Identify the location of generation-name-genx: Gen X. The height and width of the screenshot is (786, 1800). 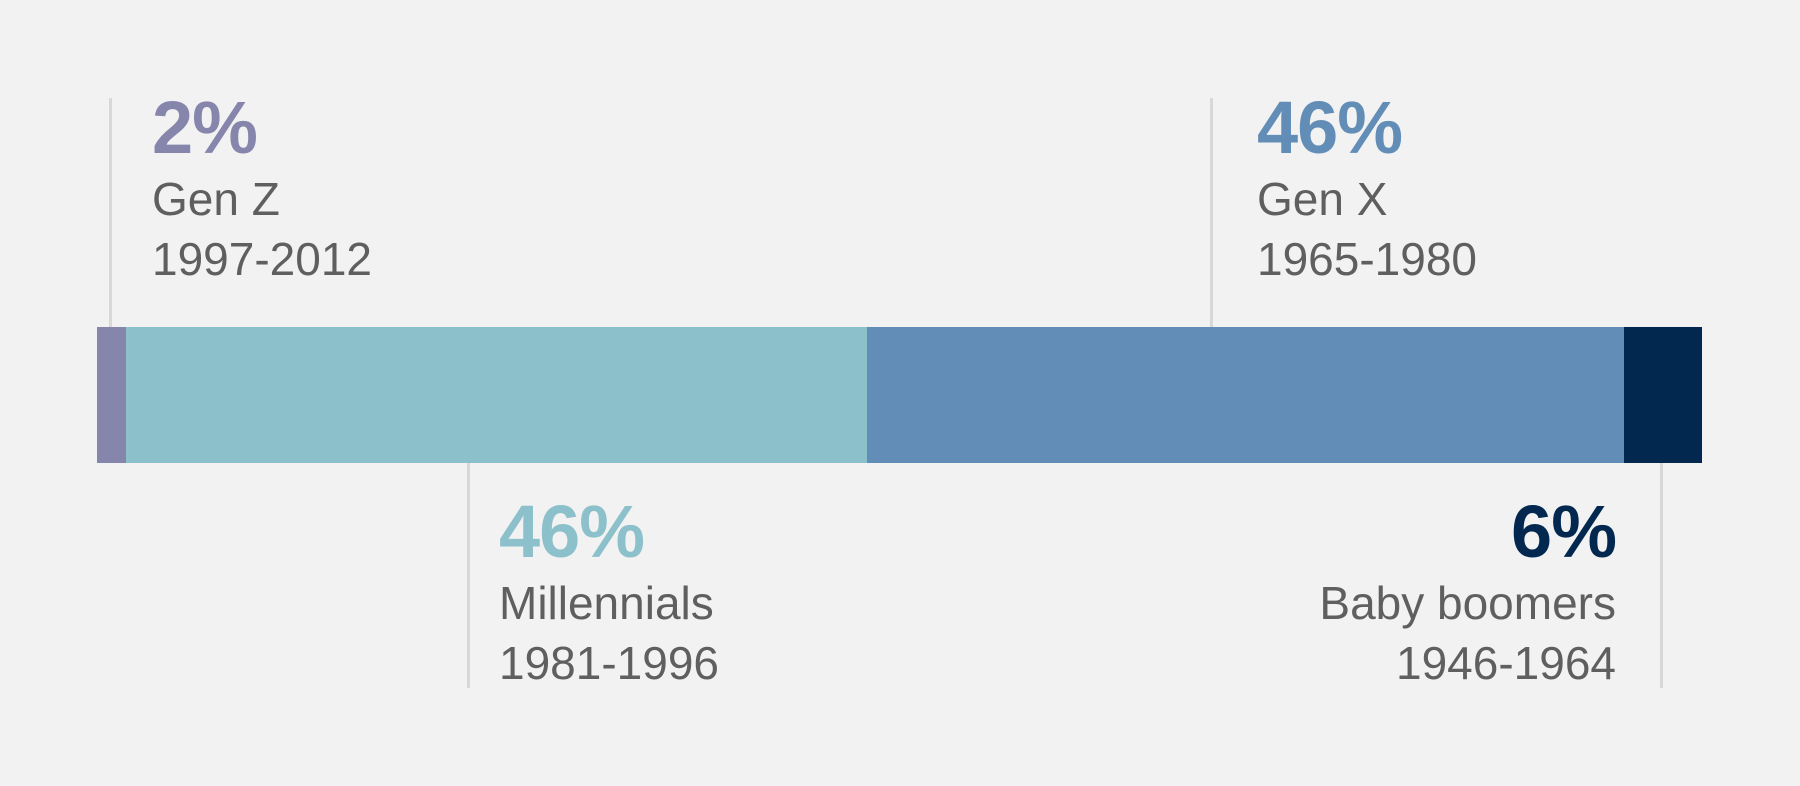
(1322, 199).